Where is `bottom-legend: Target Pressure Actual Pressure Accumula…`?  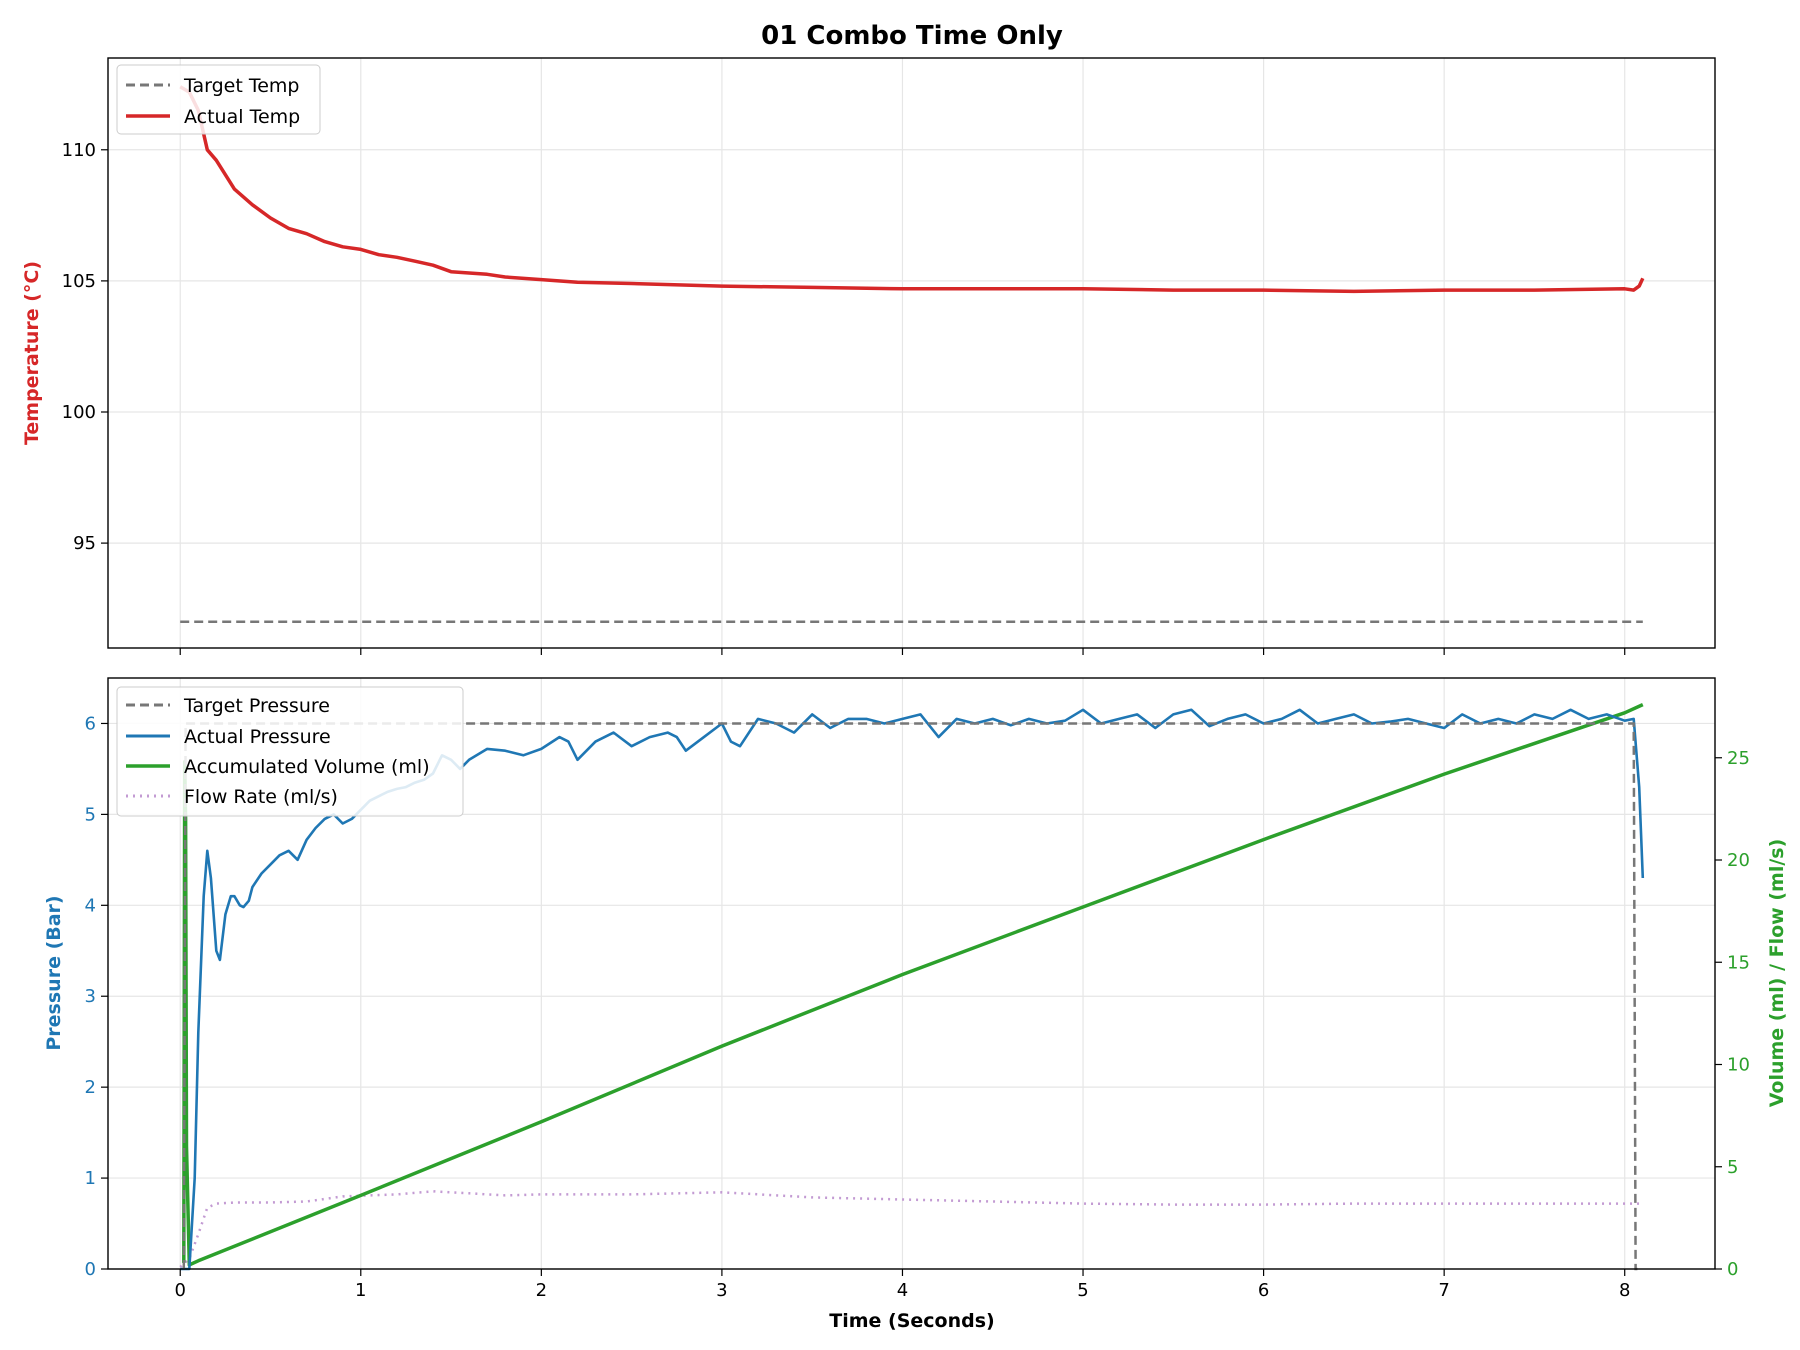
bottom-legend: Target Pressure Actual Pressure Accumula… is located at coordinates (290, 751).